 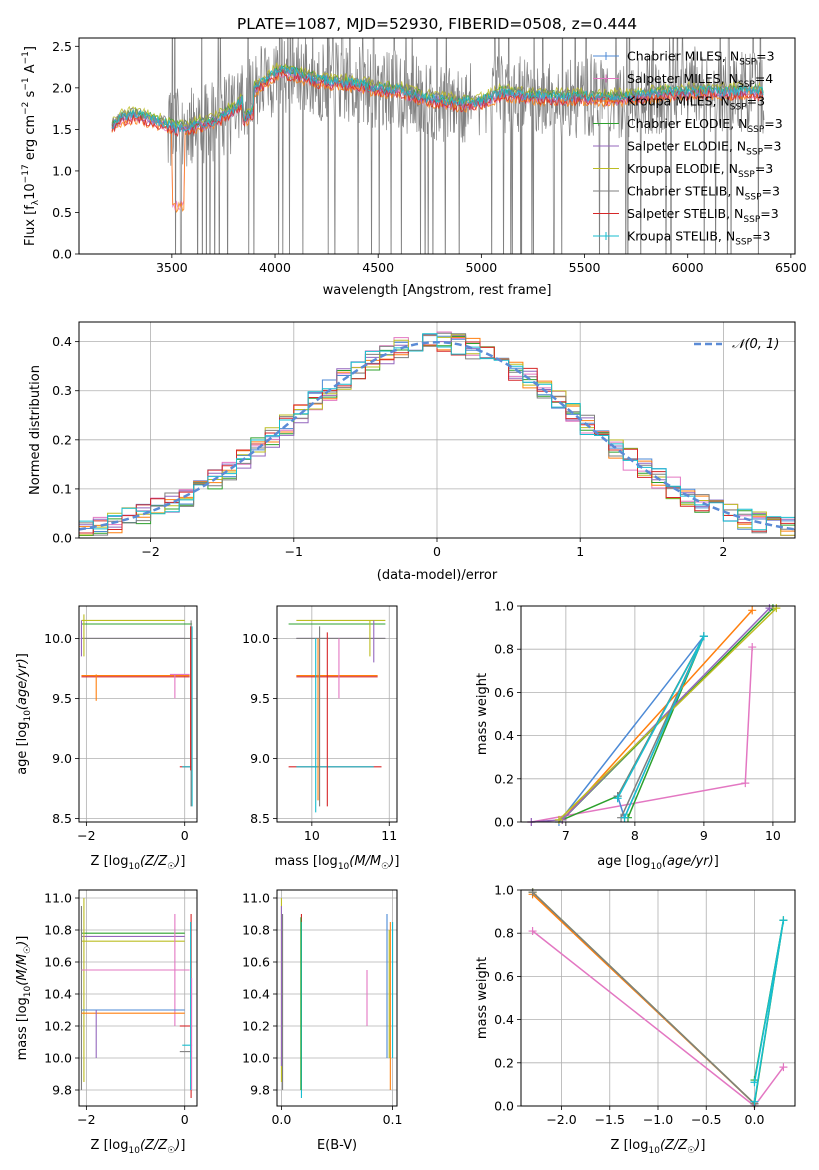 I want to click on age-vs-z-frame, so click(x=138, y=714).